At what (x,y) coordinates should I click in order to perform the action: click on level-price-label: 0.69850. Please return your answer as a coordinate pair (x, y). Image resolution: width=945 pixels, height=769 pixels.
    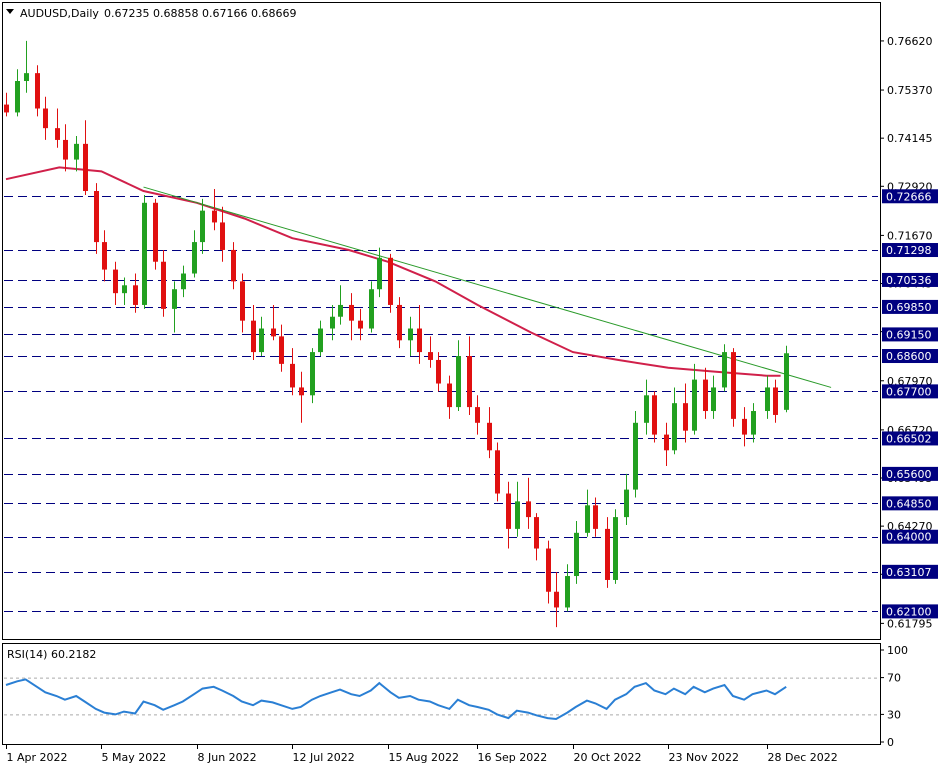
    Looking at the image, I should click on (909, 307).